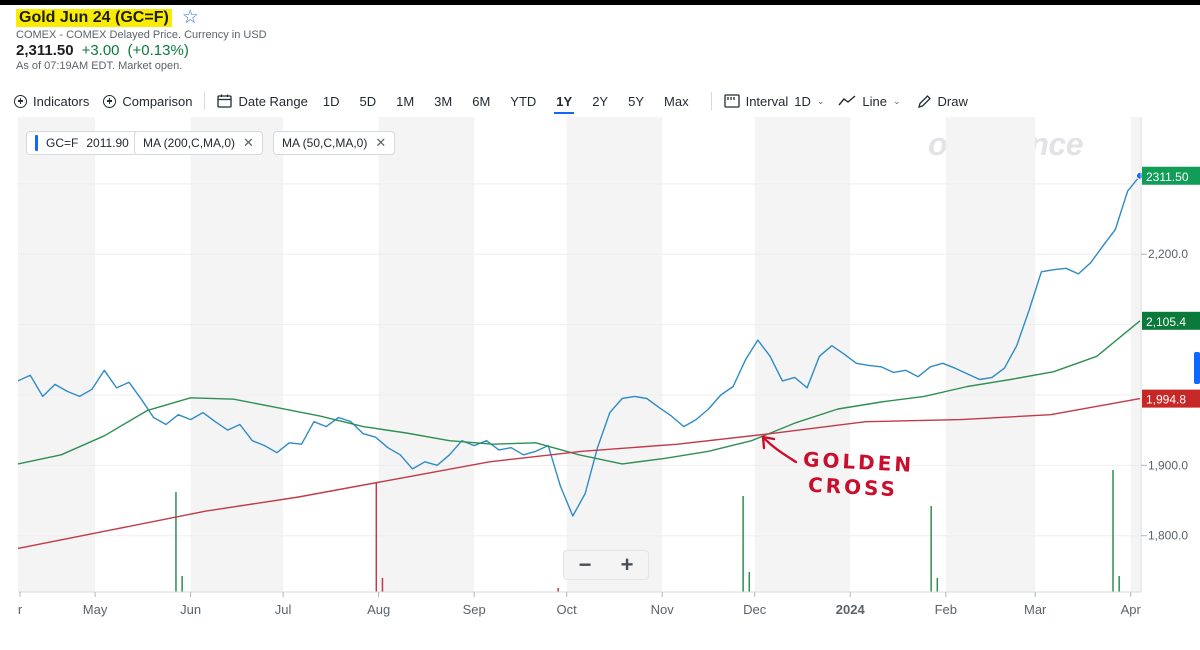 The height and width of the screenshot is (650, 1200). Describe the element at coordinates (851, 609) in the screenshot. I see `x-tick-label: 2024` at that location.